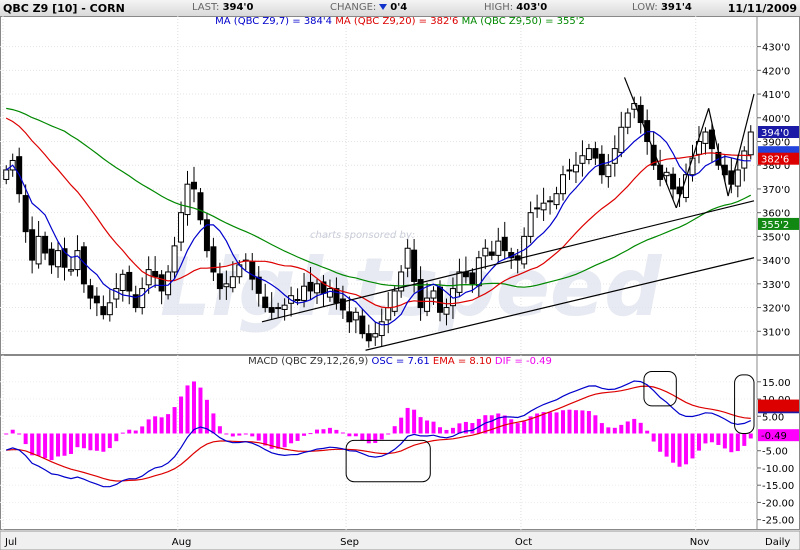 The image size is (800, 550). What do you see at coordinates (773, 417) in the screenshot?
I see `macd-tick-label: 5.00` at bounding box center [773, 417].